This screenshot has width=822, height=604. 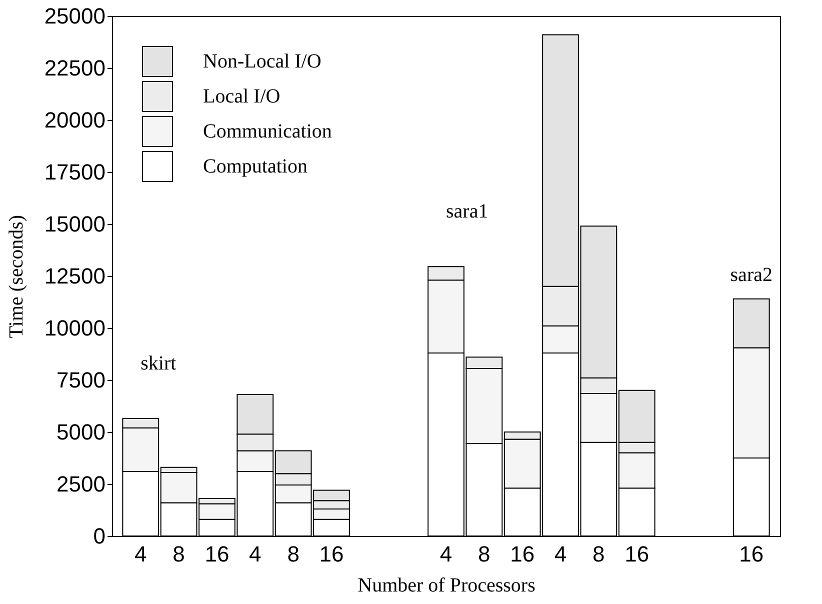 What do you see at coordinates (75, 68) in the screenshot?
I see `y-tick-label: 22500` at bounding box center [75, 68].